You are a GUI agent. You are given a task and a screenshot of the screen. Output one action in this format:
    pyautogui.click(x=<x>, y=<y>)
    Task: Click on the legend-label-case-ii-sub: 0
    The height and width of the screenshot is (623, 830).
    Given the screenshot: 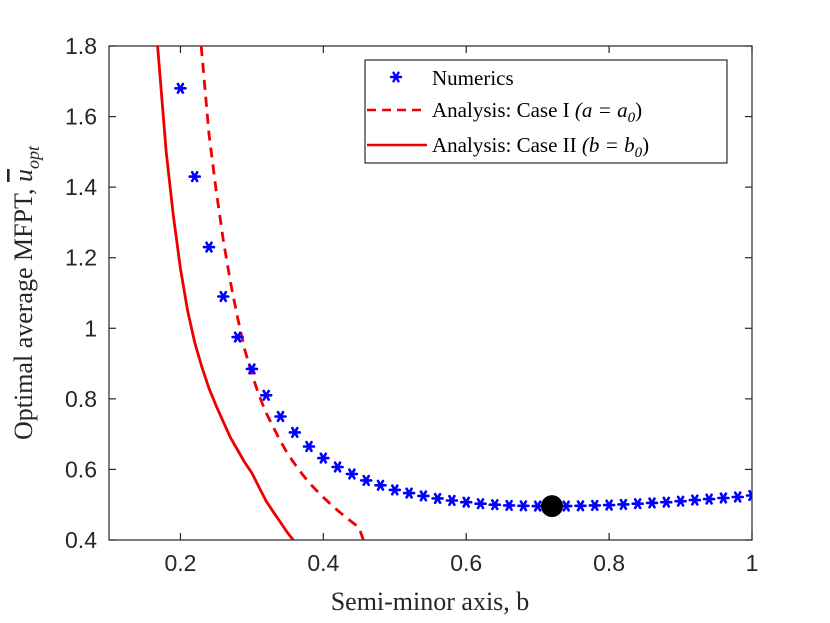 What is the action you would take?
    pyautogui.click(x=639, y=153)
    